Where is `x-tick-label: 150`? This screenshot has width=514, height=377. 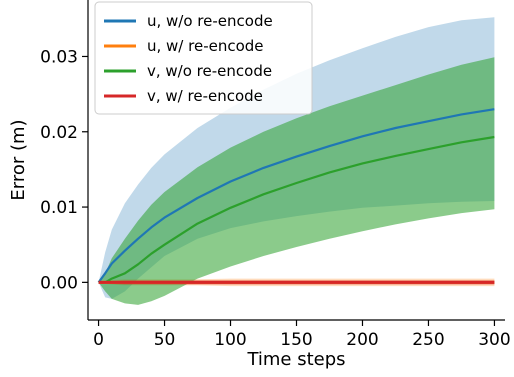
x-tick-label: 150 is located at coordinates (296, 340).